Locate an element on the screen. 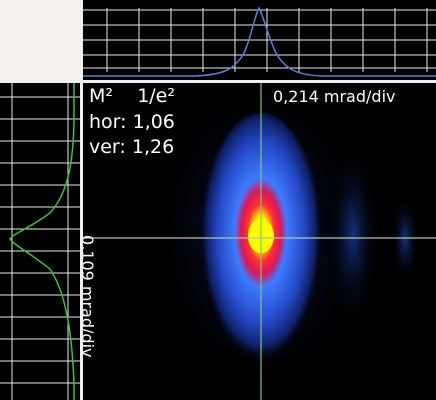  m2-horizontal-row: hor: 1,06 is located at coordinates (132, 122).